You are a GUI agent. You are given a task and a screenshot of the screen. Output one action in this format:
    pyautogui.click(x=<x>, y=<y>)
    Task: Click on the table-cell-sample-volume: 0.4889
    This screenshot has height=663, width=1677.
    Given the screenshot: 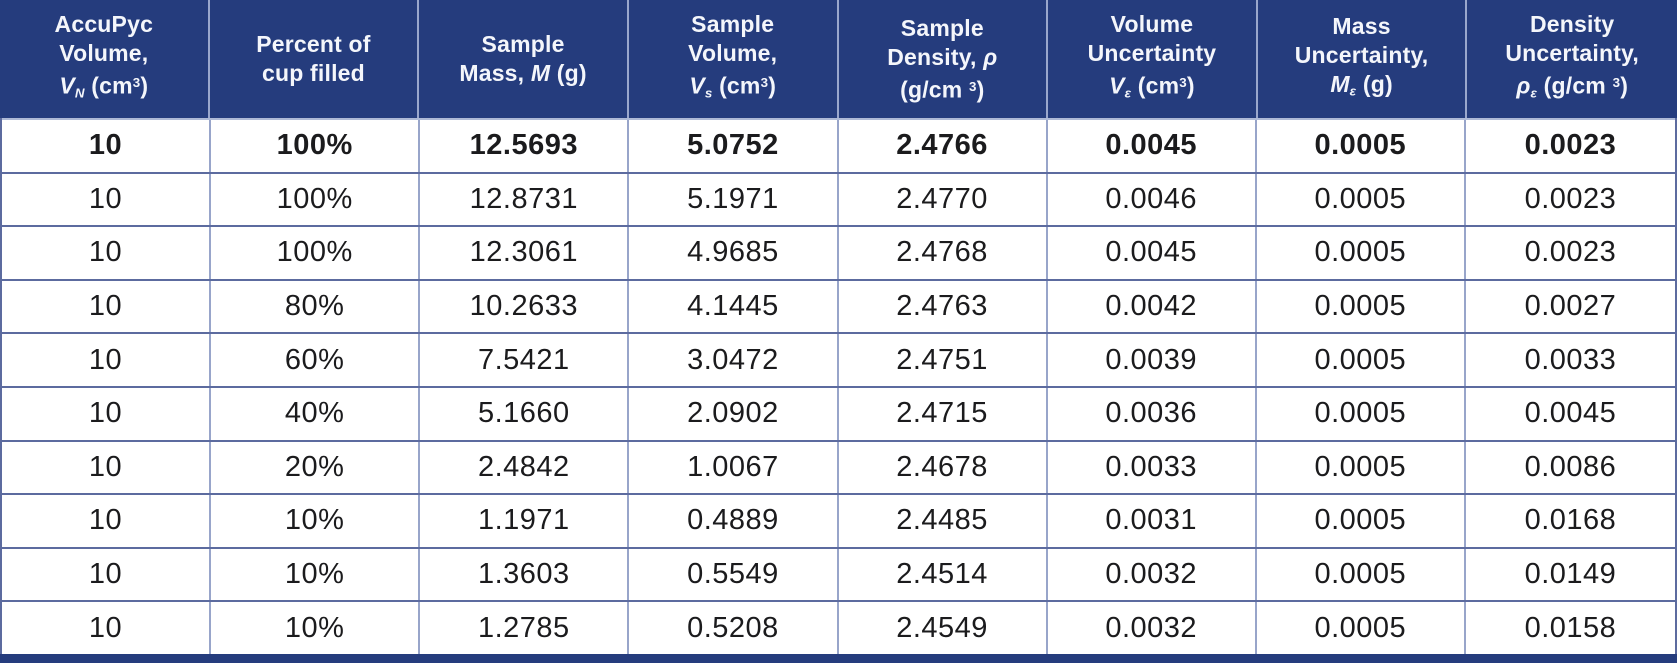 What is the action you would take?
    pyautogui.click(x=734, y=521)
    